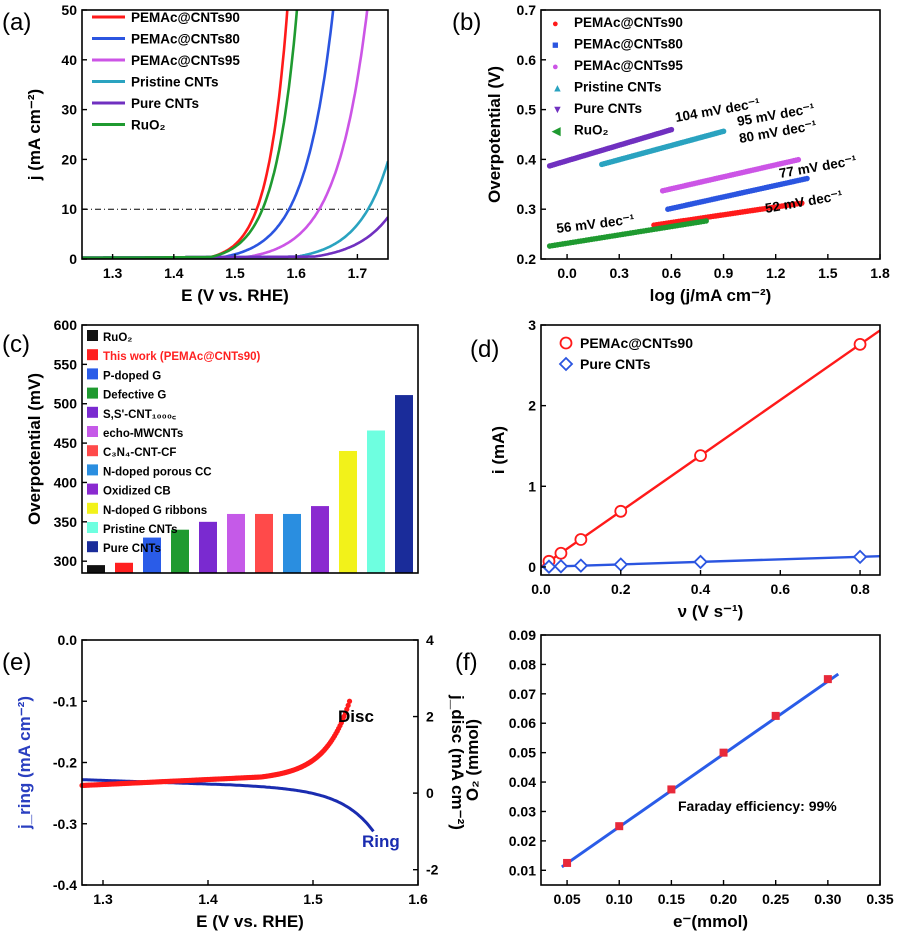 This screenshot has width=897, height=938. I want to click on y-axis-a-tick-label: 0, so click(73, 259).